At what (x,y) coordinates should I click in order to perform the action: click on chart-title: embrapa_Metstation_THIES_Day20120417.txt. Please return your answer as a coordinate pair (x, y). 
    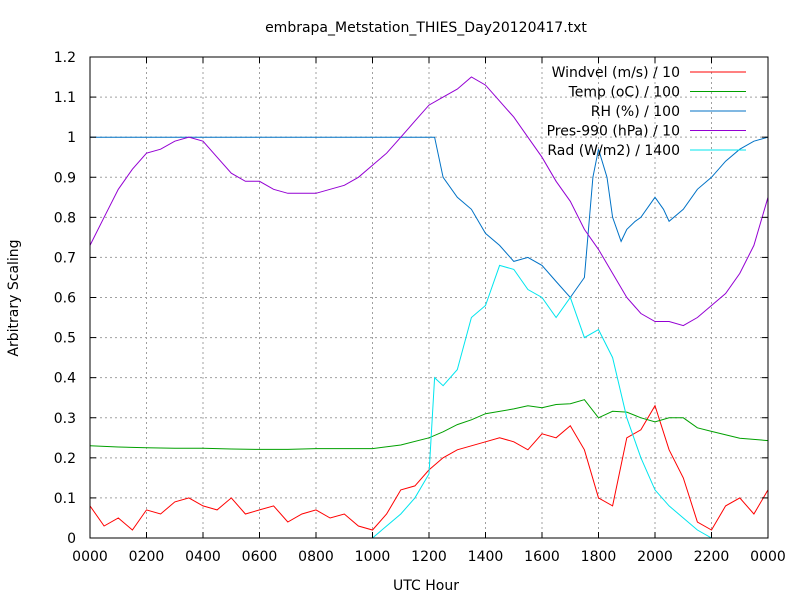
    Looking at the image, I should click on (426, 28).